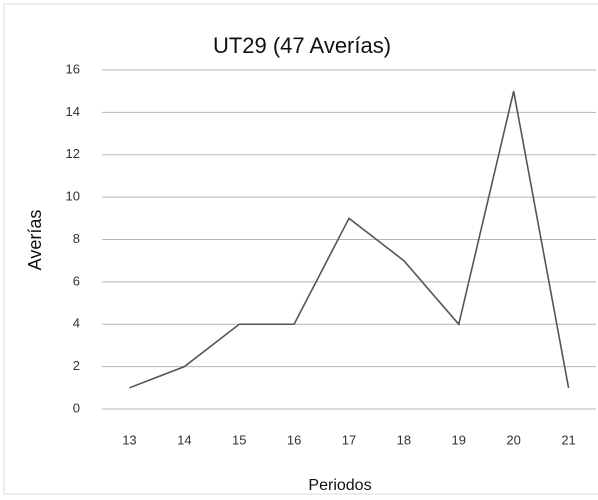  Describe the element at coordinates (302, 45) in the screenshot. I see `chart-title: UT29 (47 Averías)` at that location.